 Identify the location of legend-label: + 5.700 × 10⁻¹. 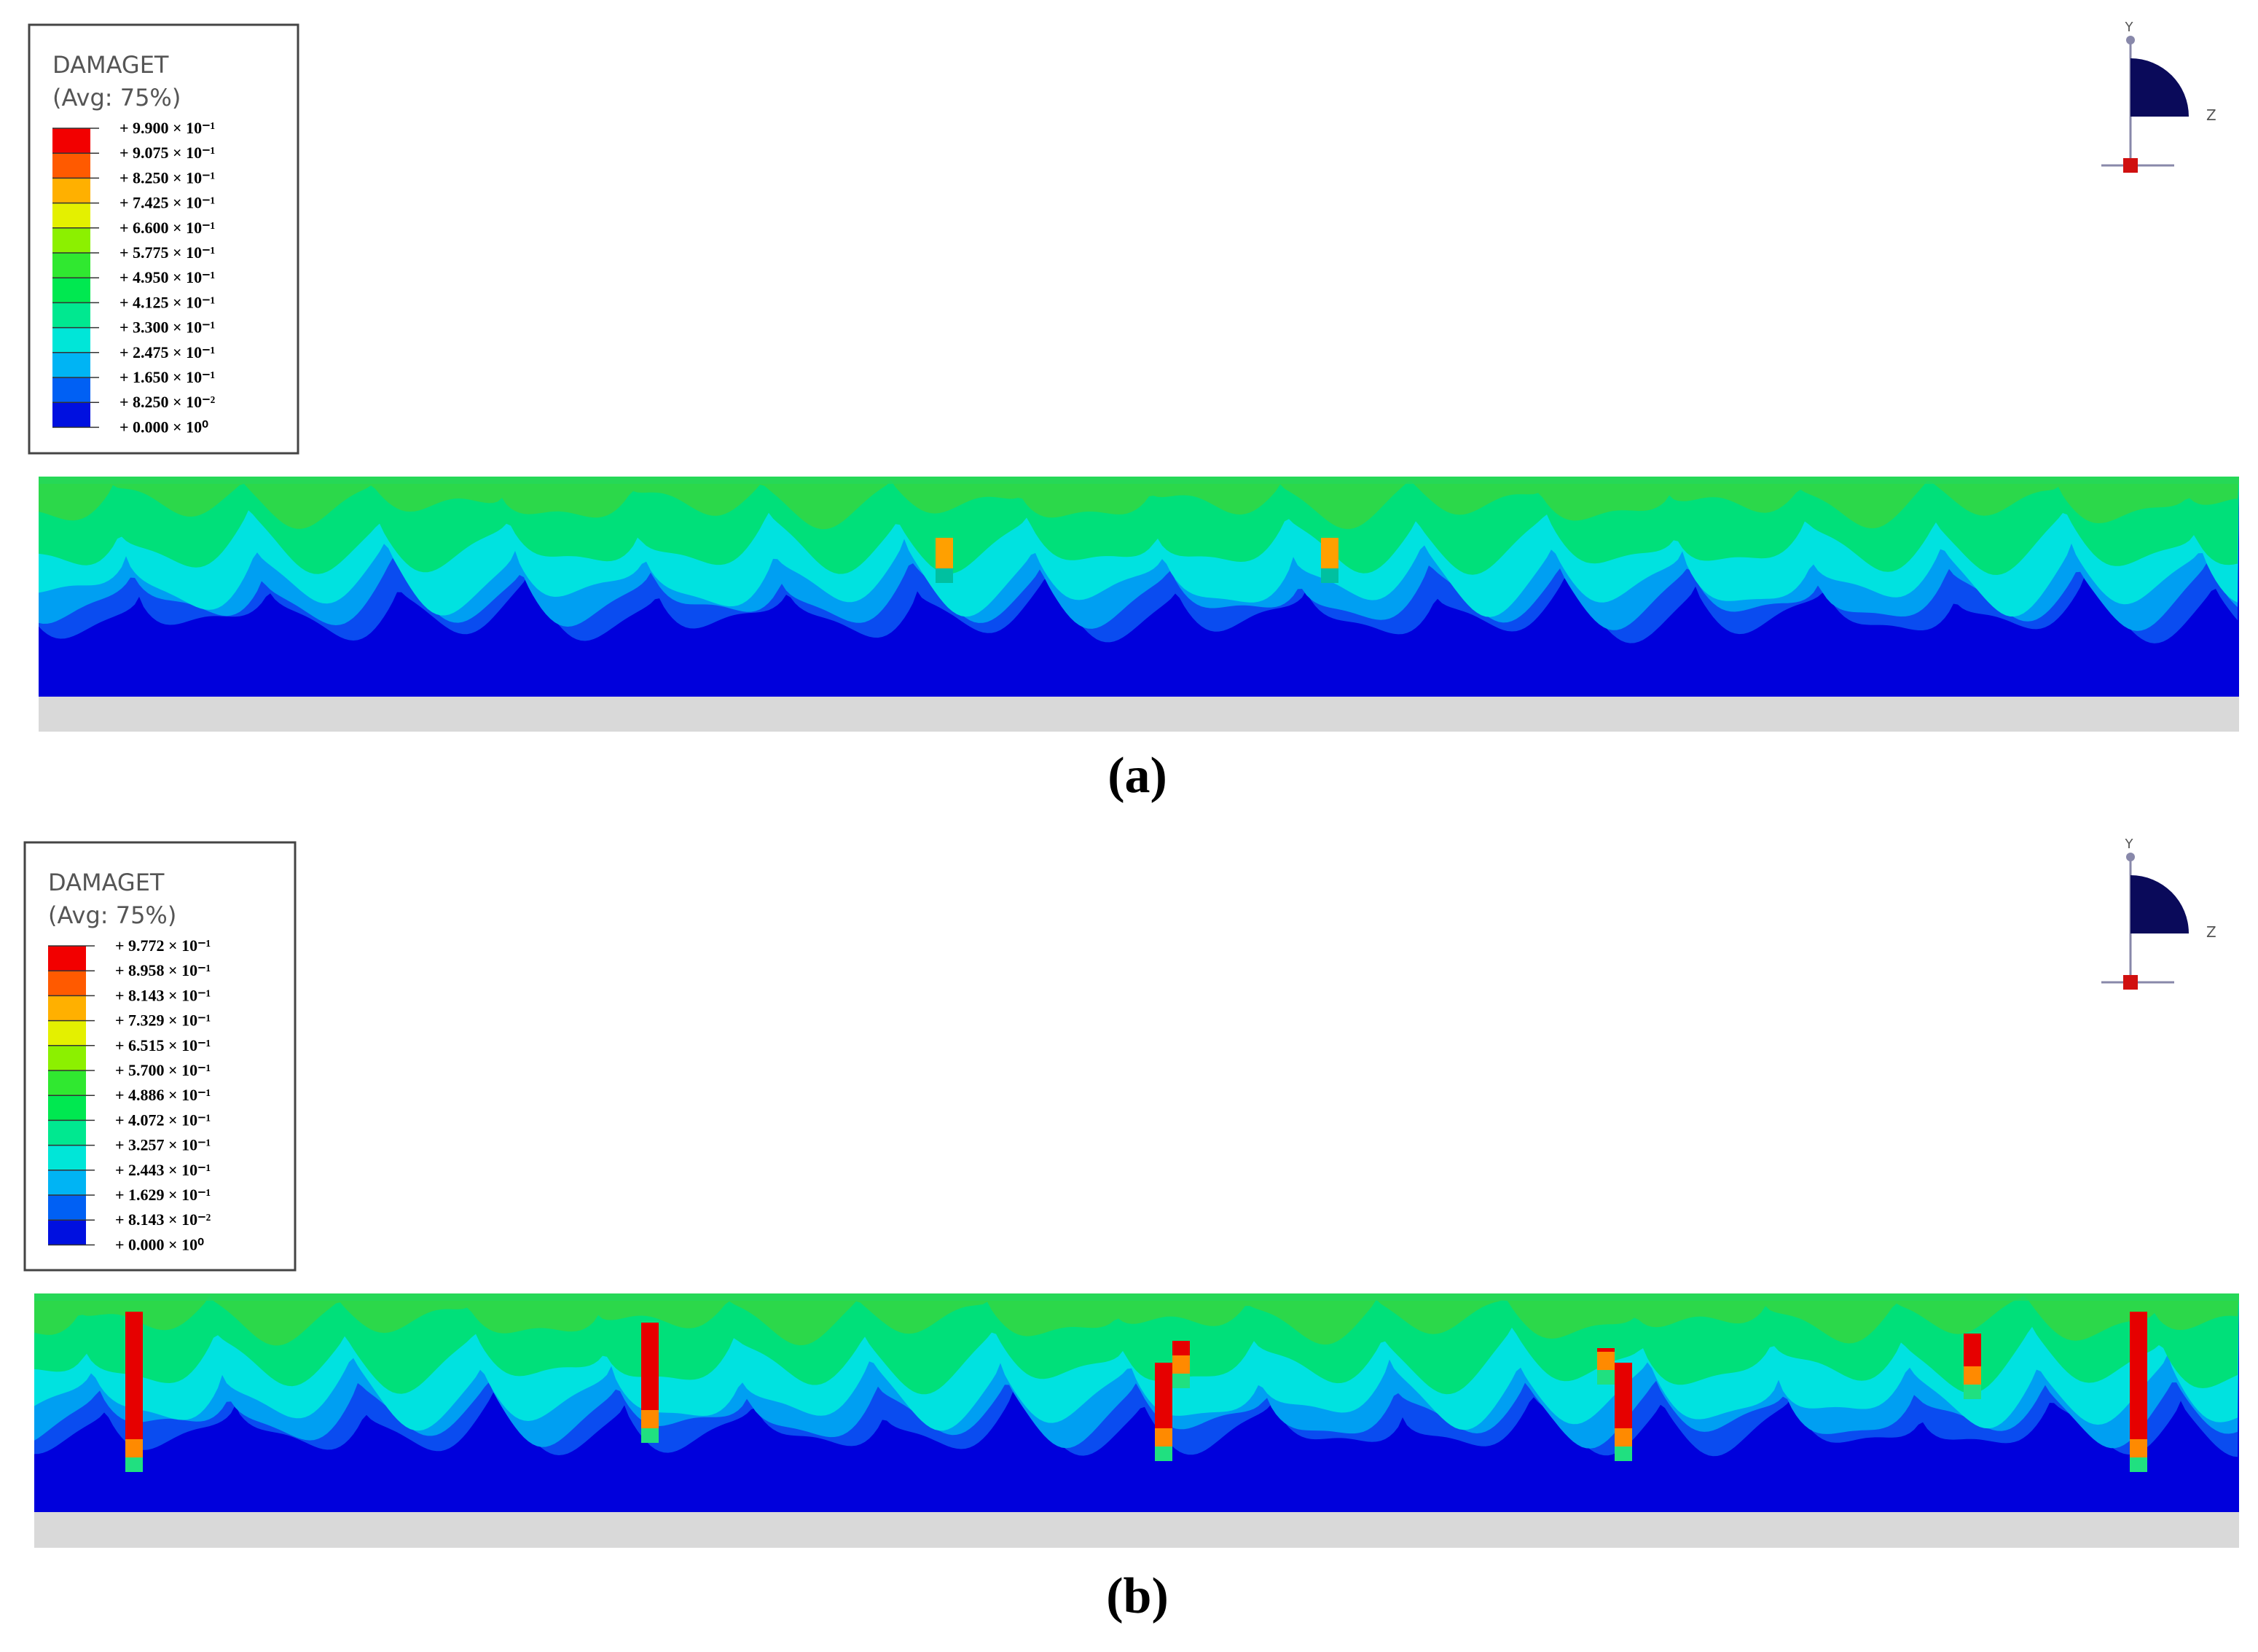
(163, 1070).